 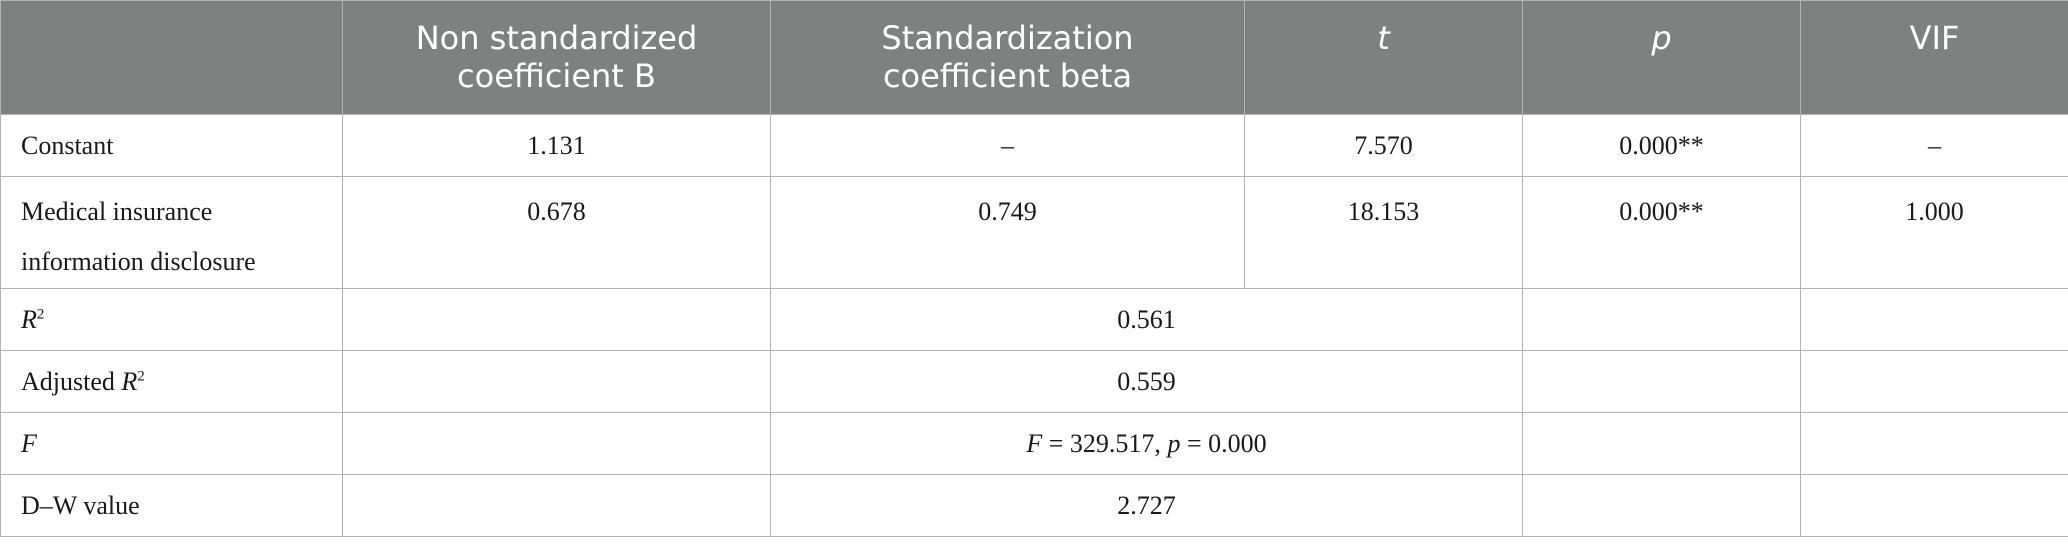 What do you see at coordinates (171, 505) in the screenshot?
I see `row-label: D–W value` at bounding box center [171, 505].